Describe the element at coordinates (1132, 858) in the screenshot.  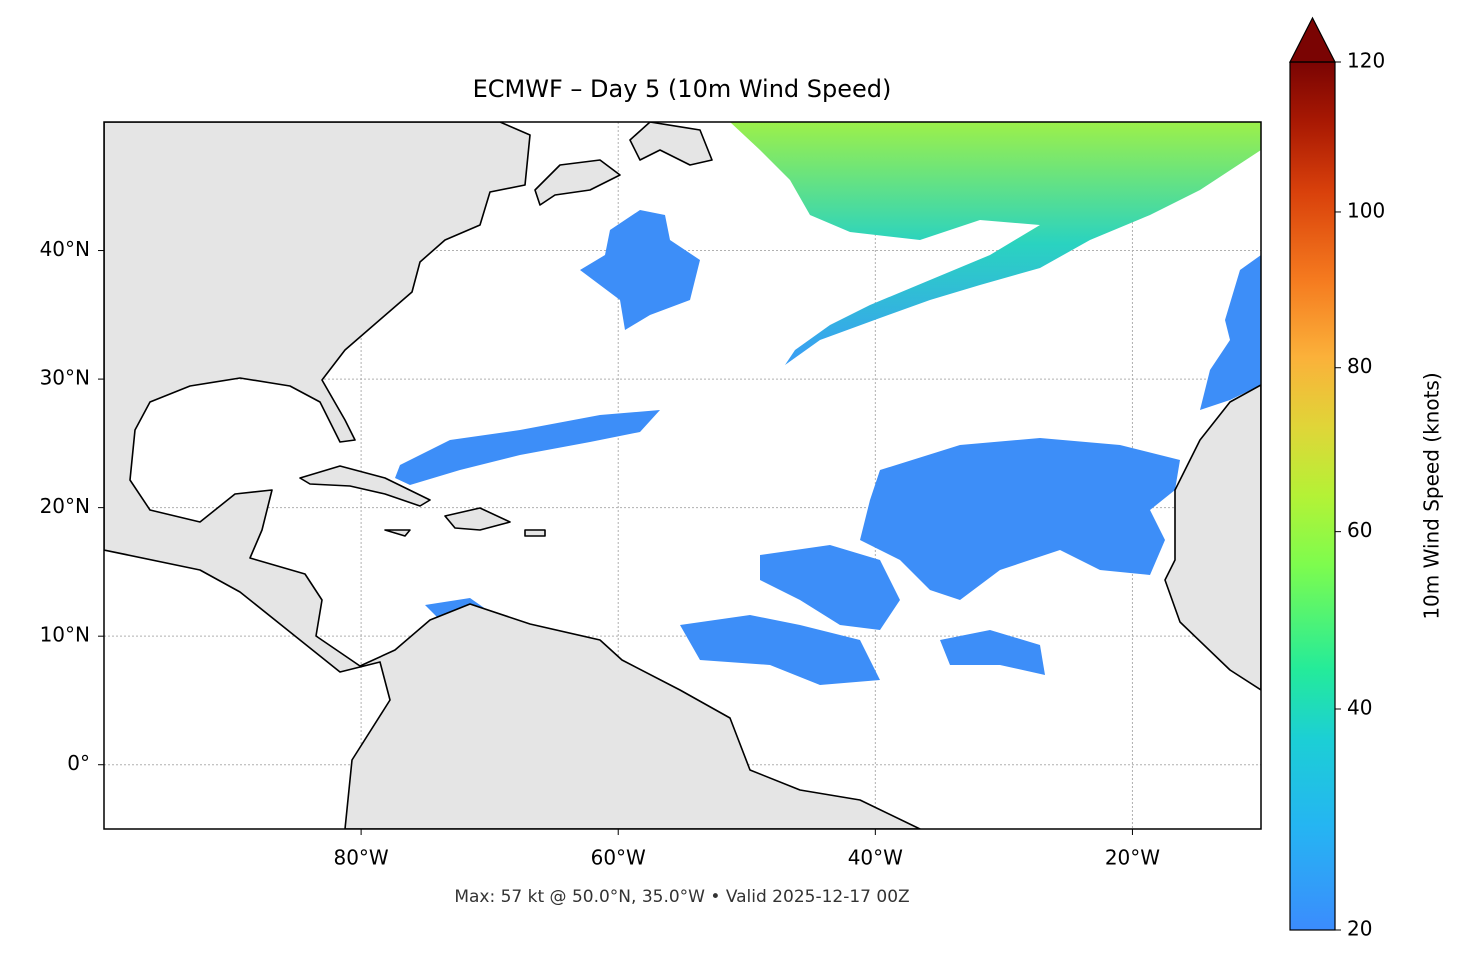
I see `x-tick-label: 20°W` at that location.